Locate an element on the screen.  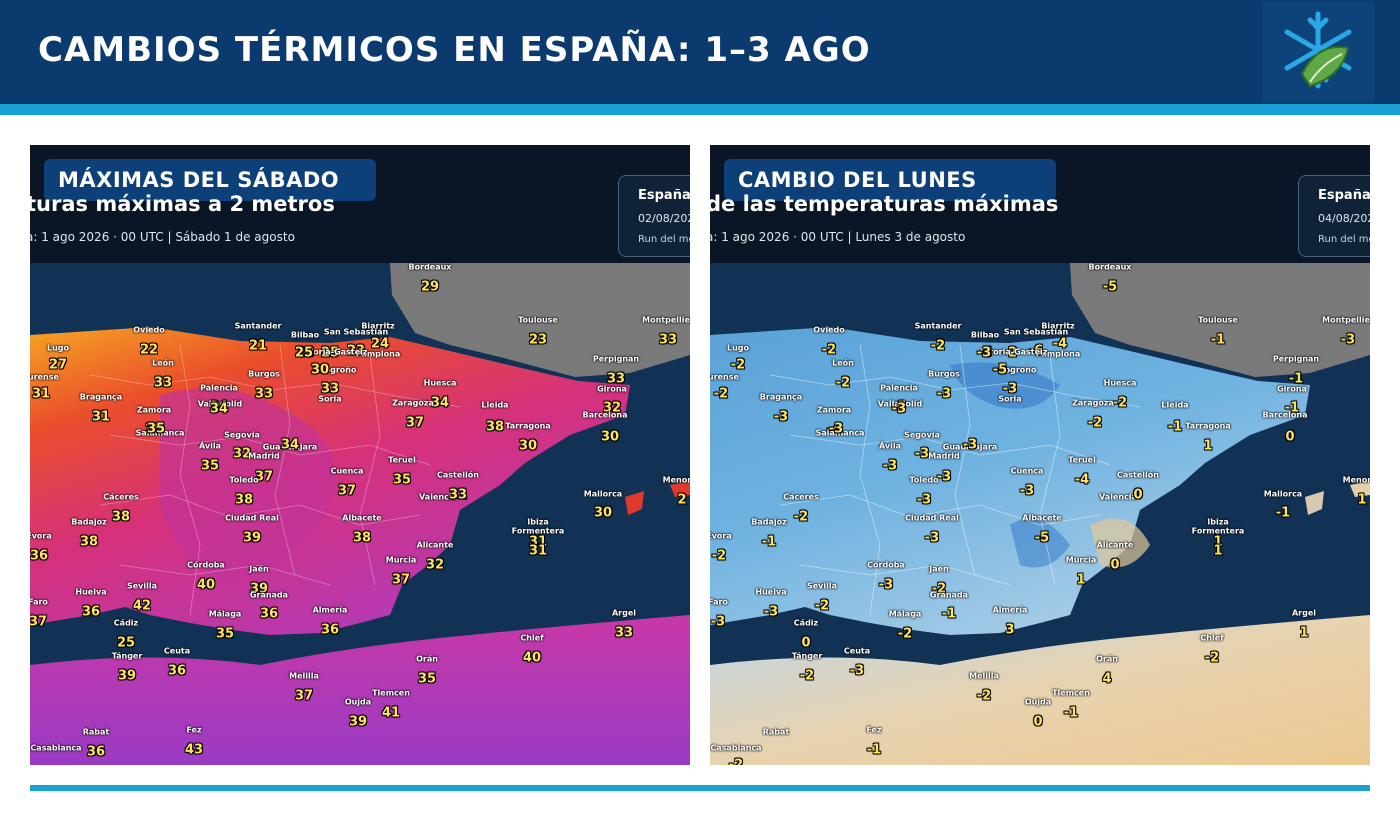
city-value-leon: 33 is located at coordinates (163, 383).